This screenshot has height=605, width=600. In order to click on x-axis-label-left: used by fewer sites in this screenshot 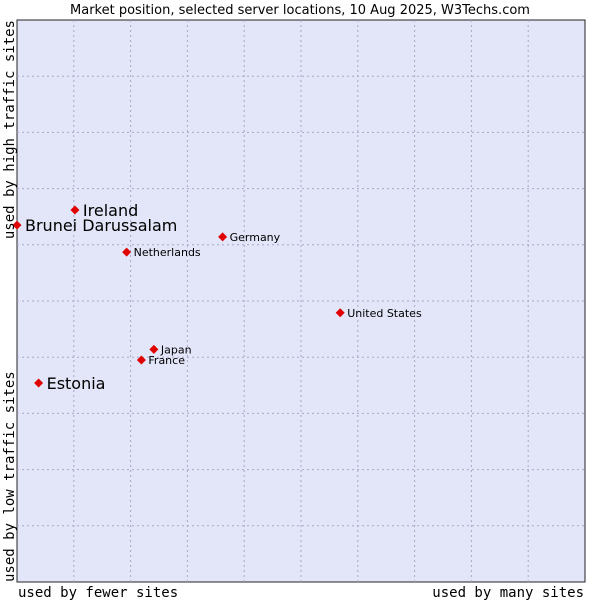, I will do `click(98, 592)`.